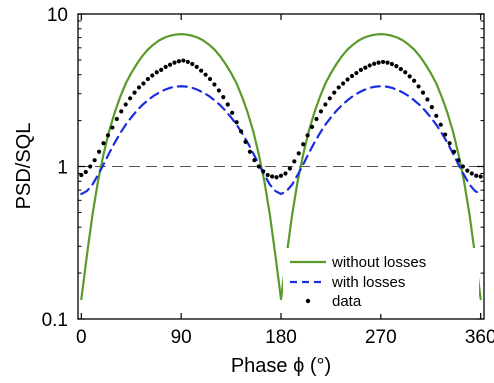  I want to click on y-tick-label: 0.1, so click(55, 320).